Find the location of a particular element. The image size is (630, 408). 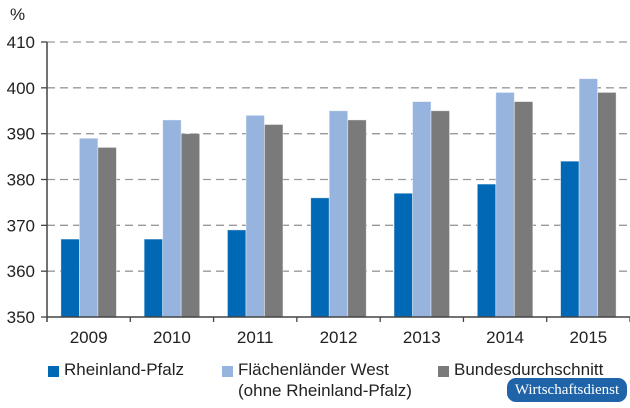

bar-rheinland-pfalz-2010 is located at coordinates (153, 278).